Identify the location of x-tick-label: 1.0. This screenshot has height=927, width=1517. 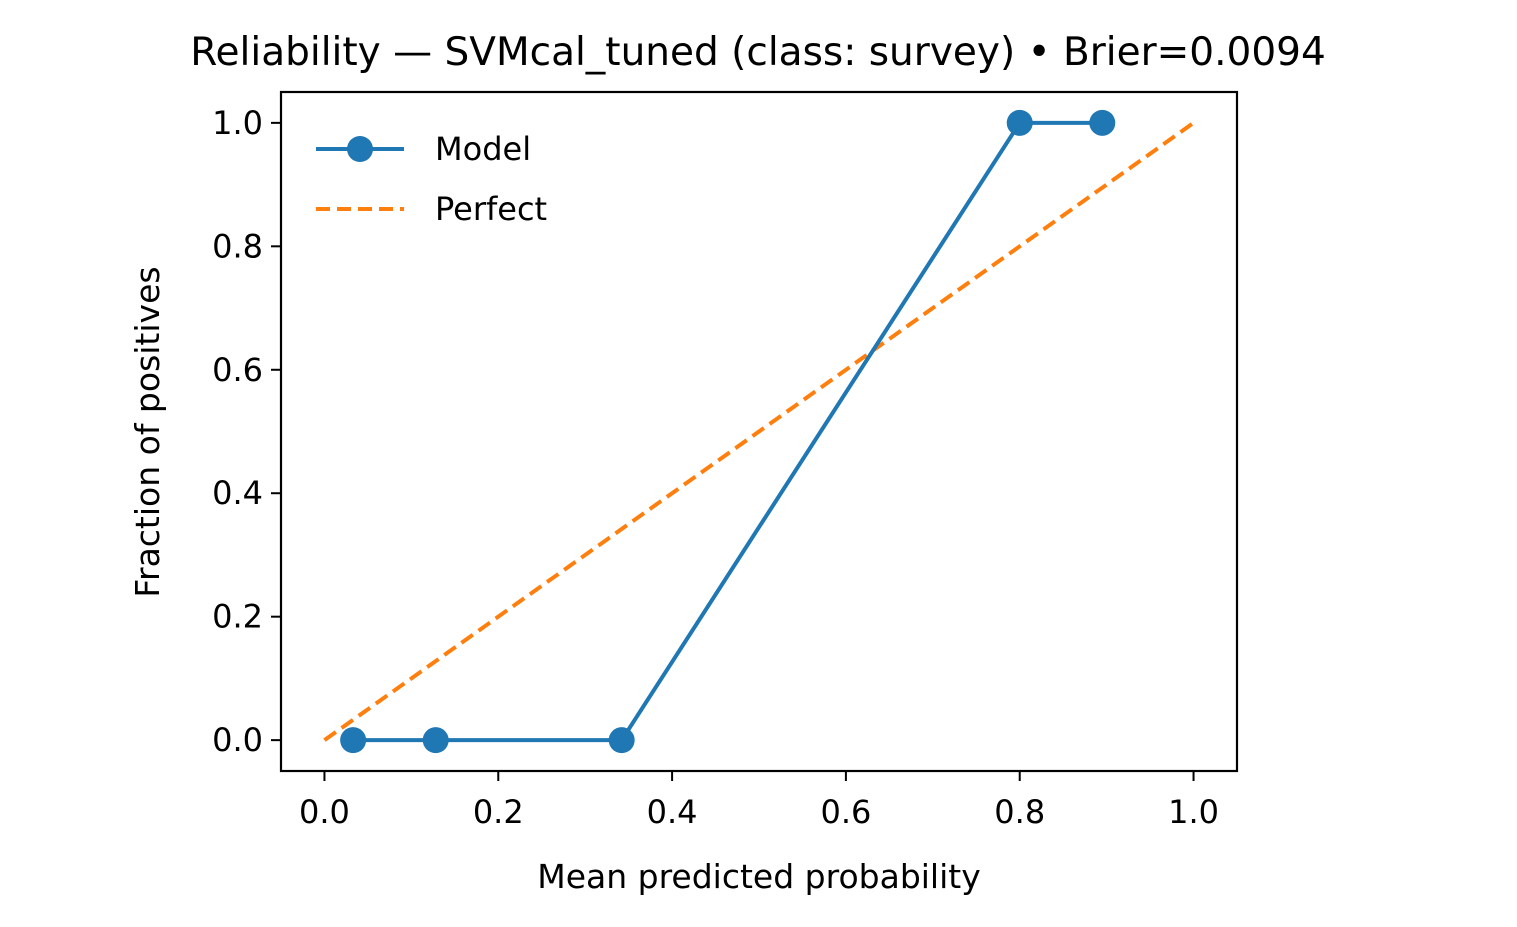
(1193, 812).